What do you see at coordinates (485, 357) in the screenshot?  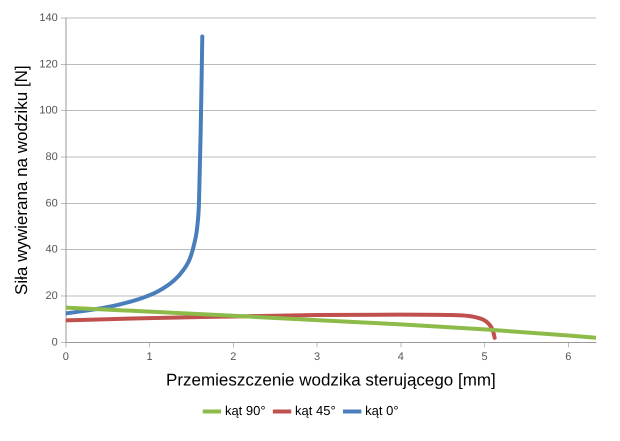 I see `x-tick-label: 5` at bounding box center [485, 357].